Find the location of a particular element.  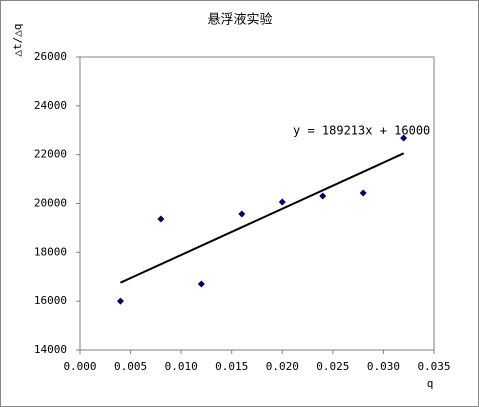

x-tick-label: 0.010 is located at coordinates (181, 366).